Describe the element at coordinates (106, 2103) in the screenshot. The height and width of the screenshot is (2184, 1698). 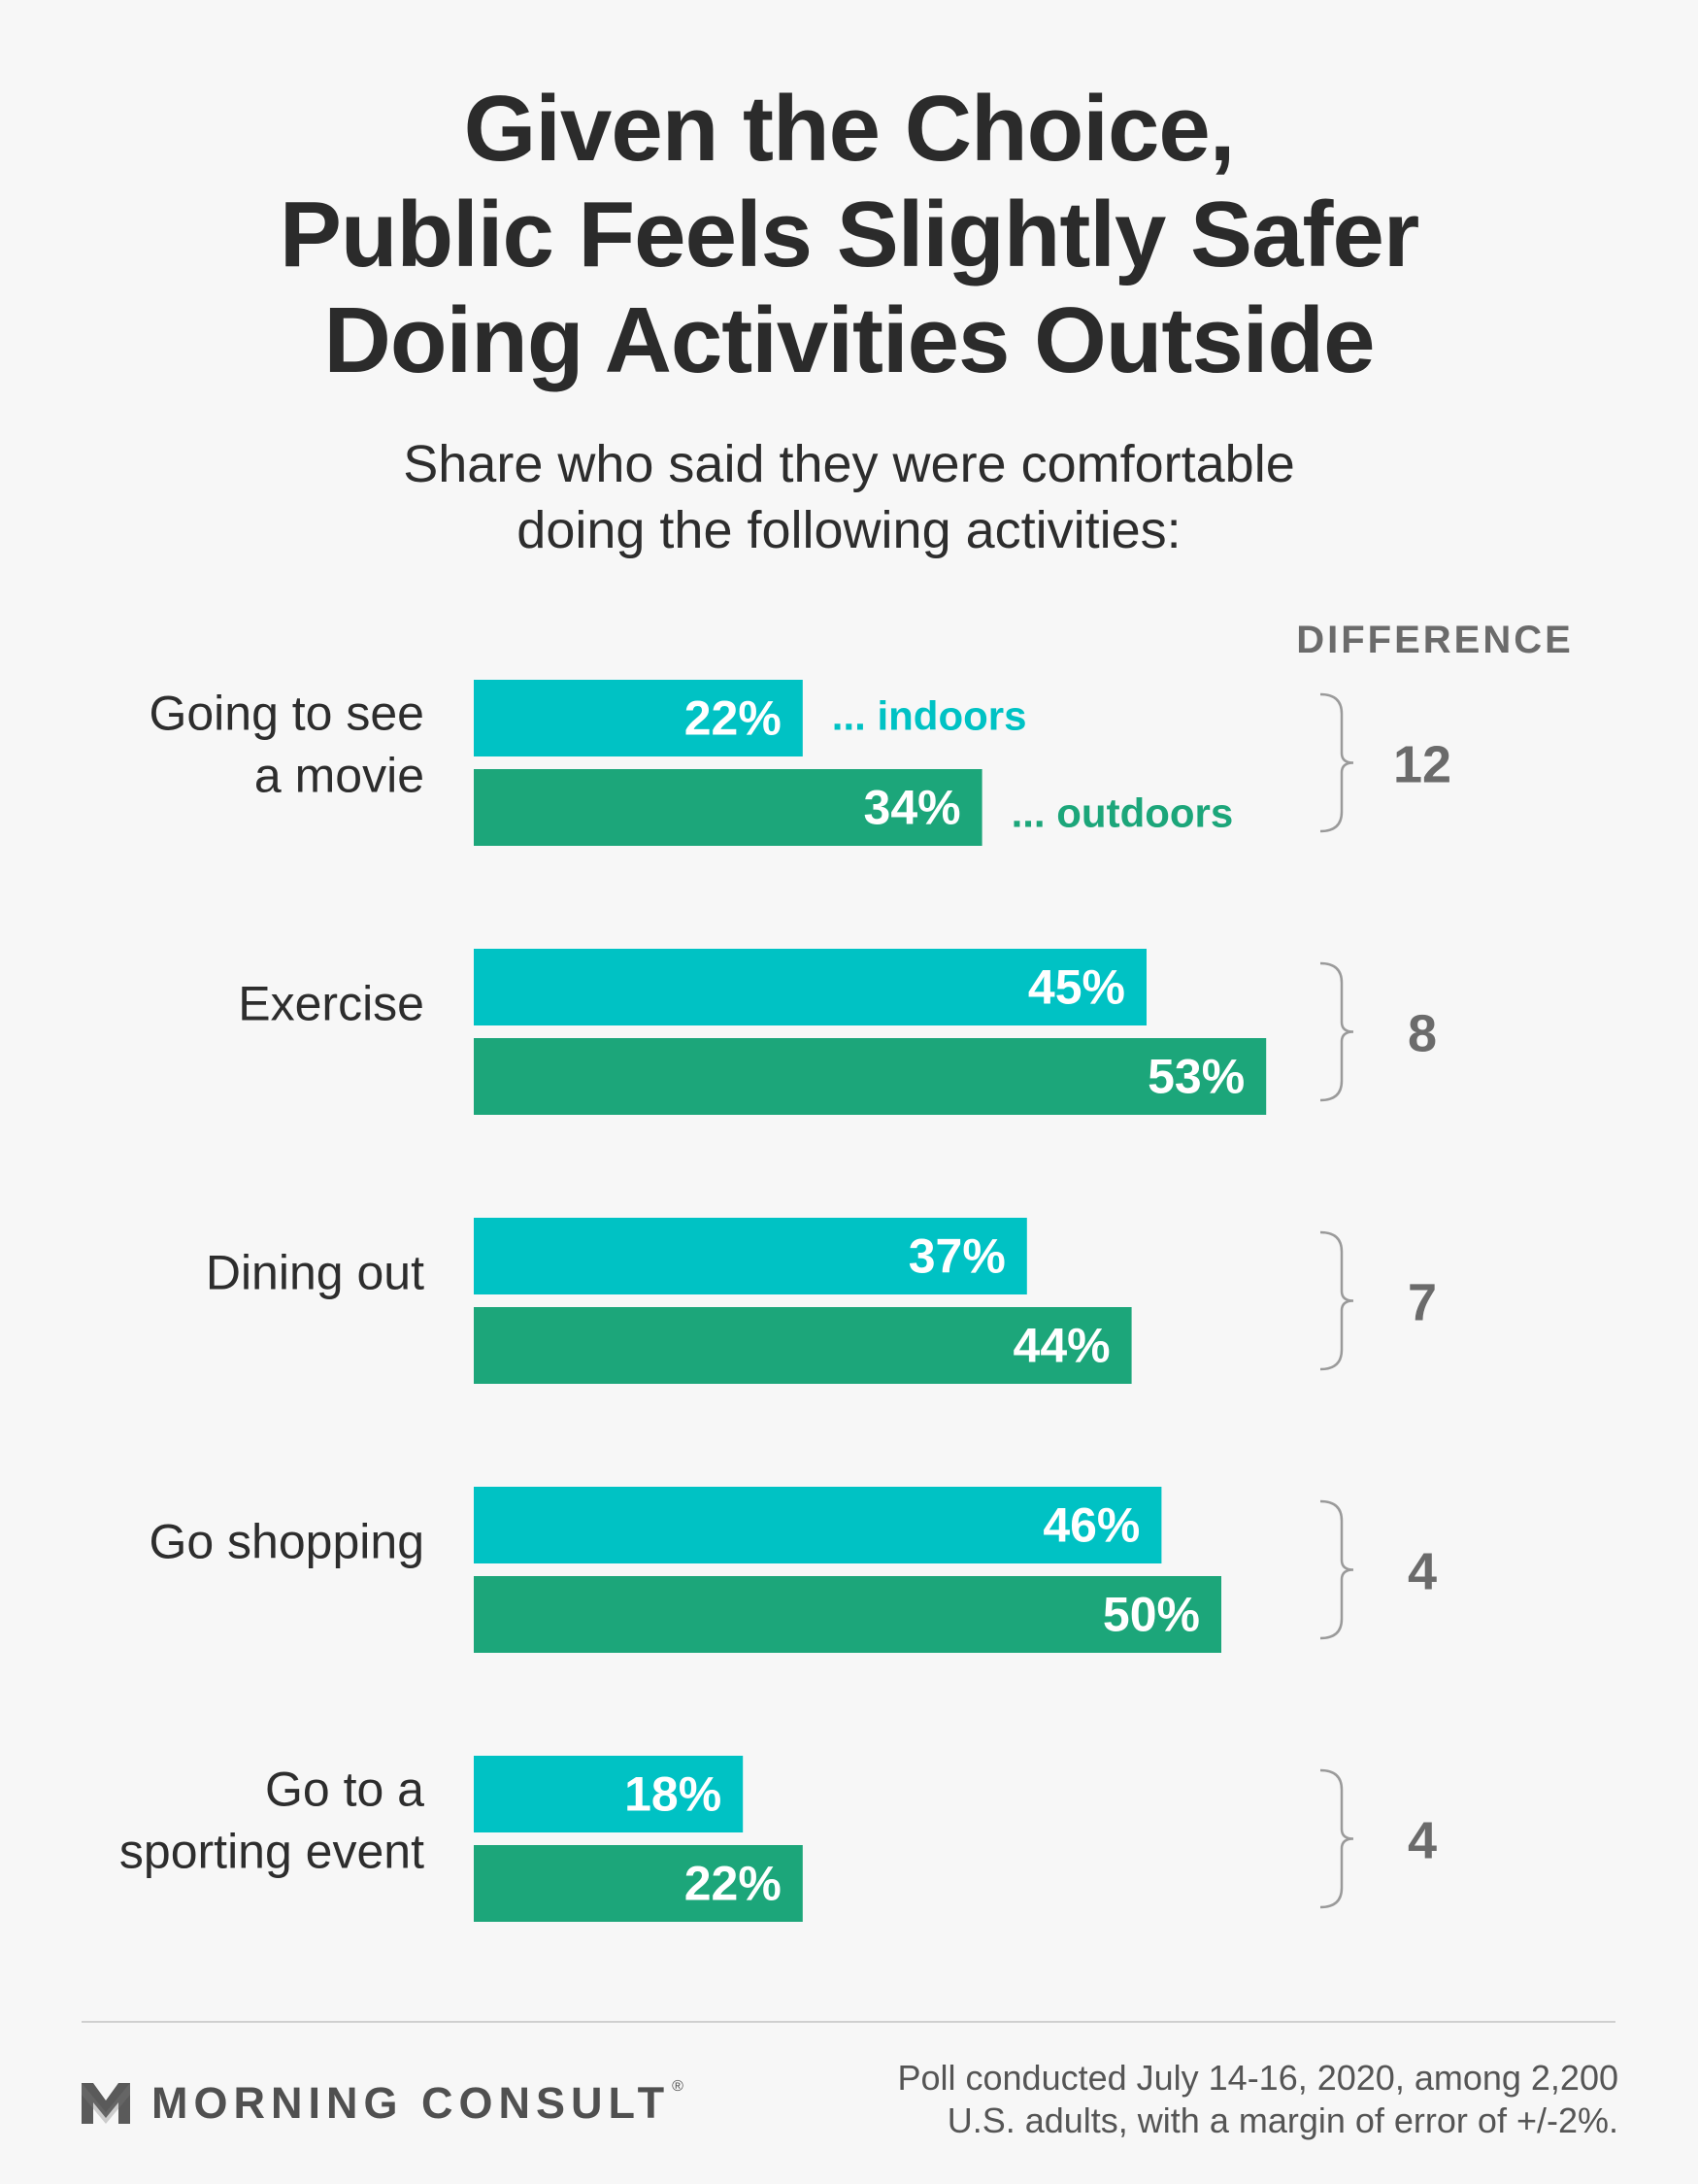
I see `morning-consult-logo-icon` at that location.